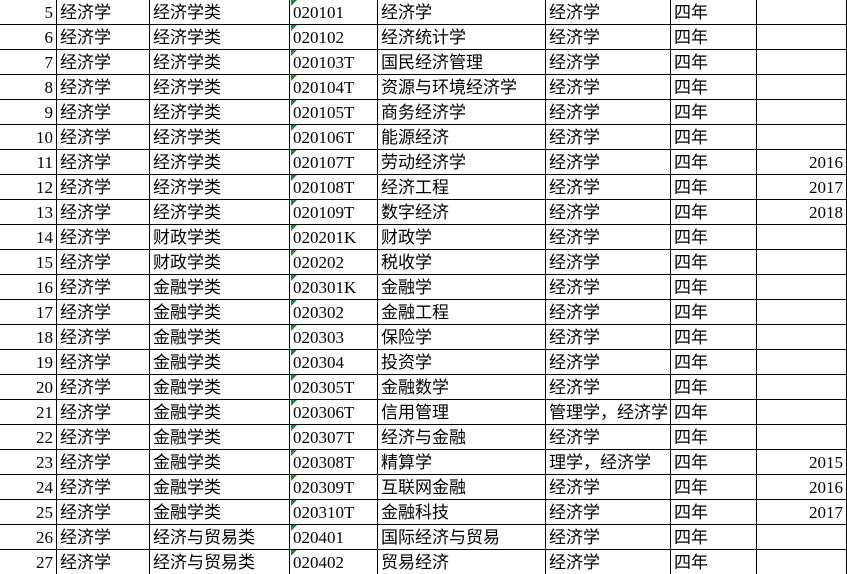  I want to click on row-number-cell: 7, so click(28, 62).